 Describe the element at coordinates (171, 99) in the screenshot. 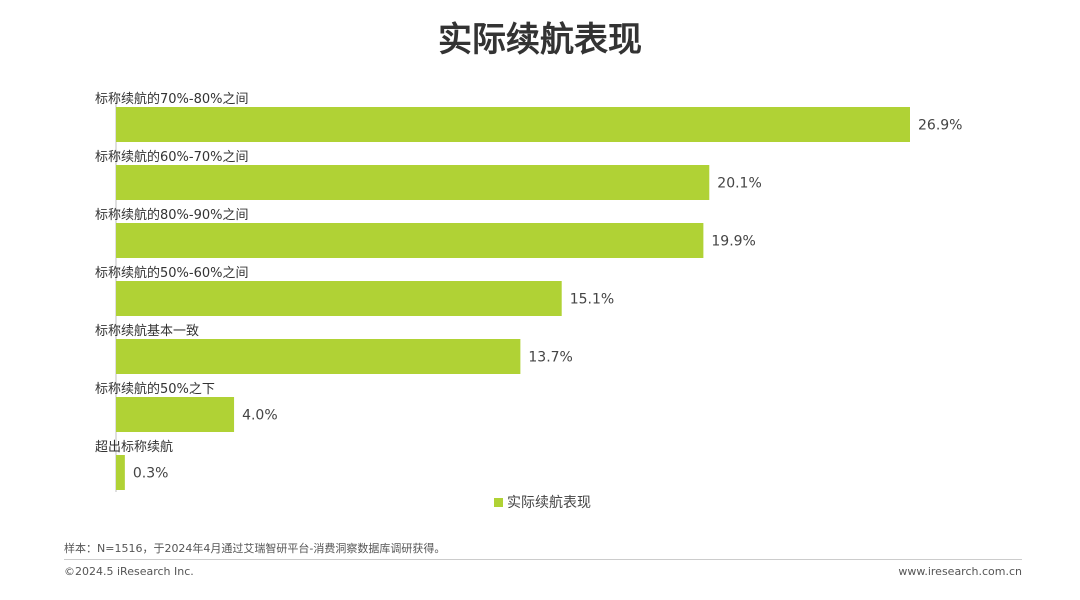

I see `category-label: 标称续航的70%-80%之间` at that location.